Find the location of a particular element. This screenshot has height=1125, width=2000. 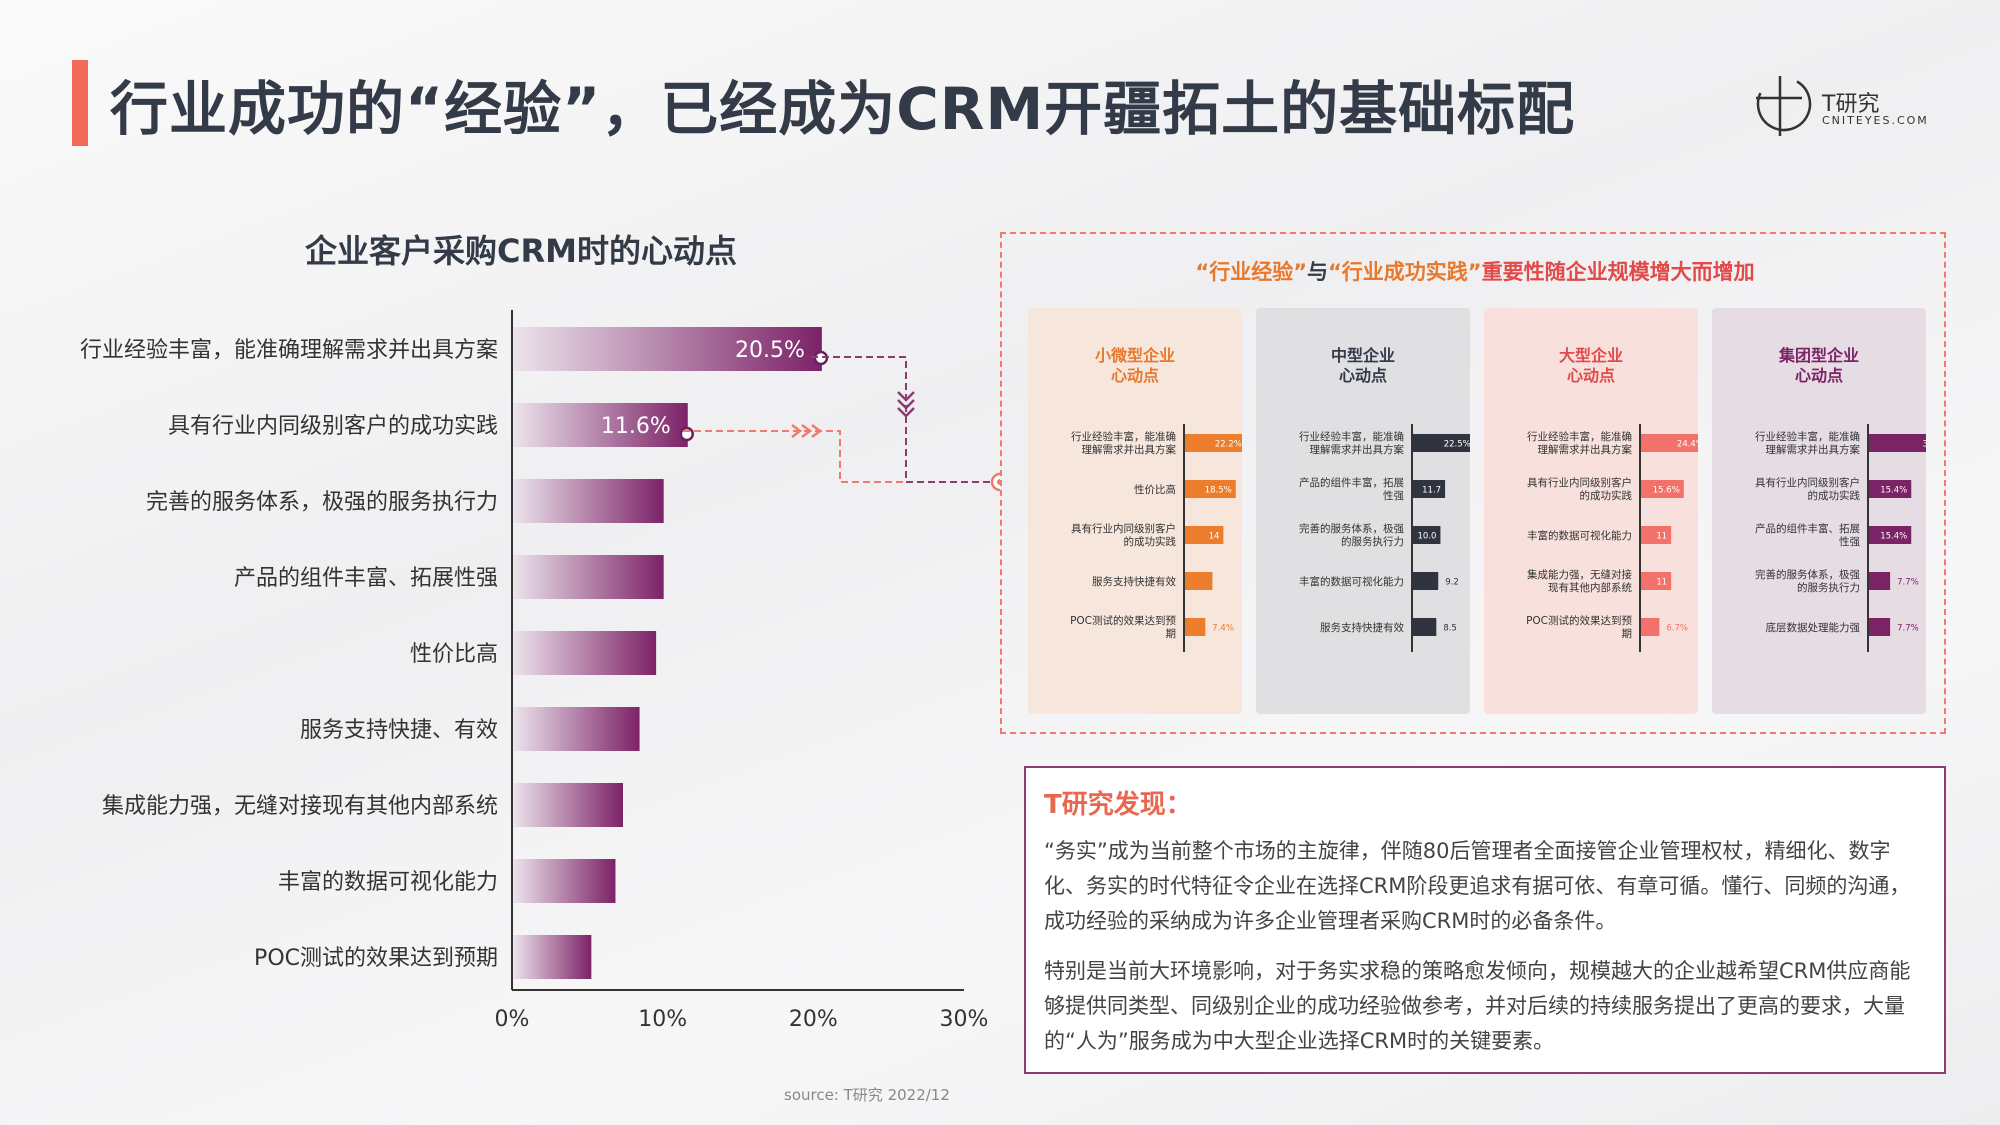

logo-name: T研究 is located at coordinates (1851, 104).